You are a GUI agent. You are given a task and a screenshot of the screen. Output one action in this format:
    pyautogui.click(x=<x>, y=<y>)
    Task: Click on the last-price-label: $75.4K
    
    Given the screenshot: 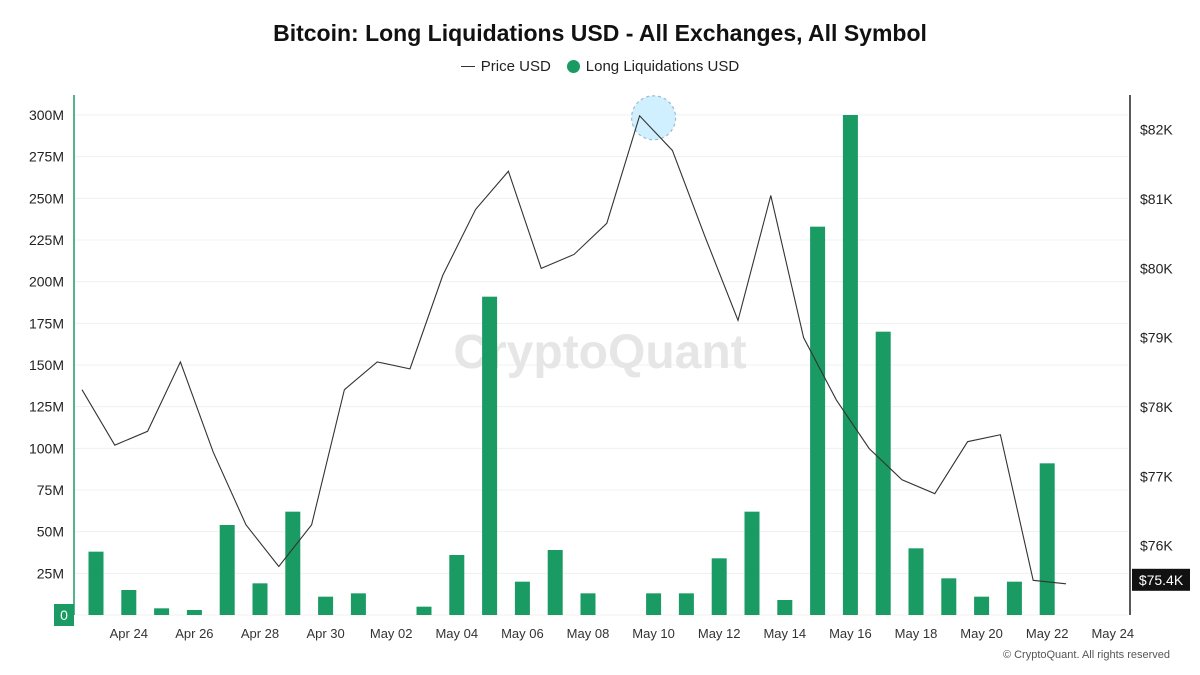 What is the action you would take?
    pyautogui.click(x=1161, y=580)
    